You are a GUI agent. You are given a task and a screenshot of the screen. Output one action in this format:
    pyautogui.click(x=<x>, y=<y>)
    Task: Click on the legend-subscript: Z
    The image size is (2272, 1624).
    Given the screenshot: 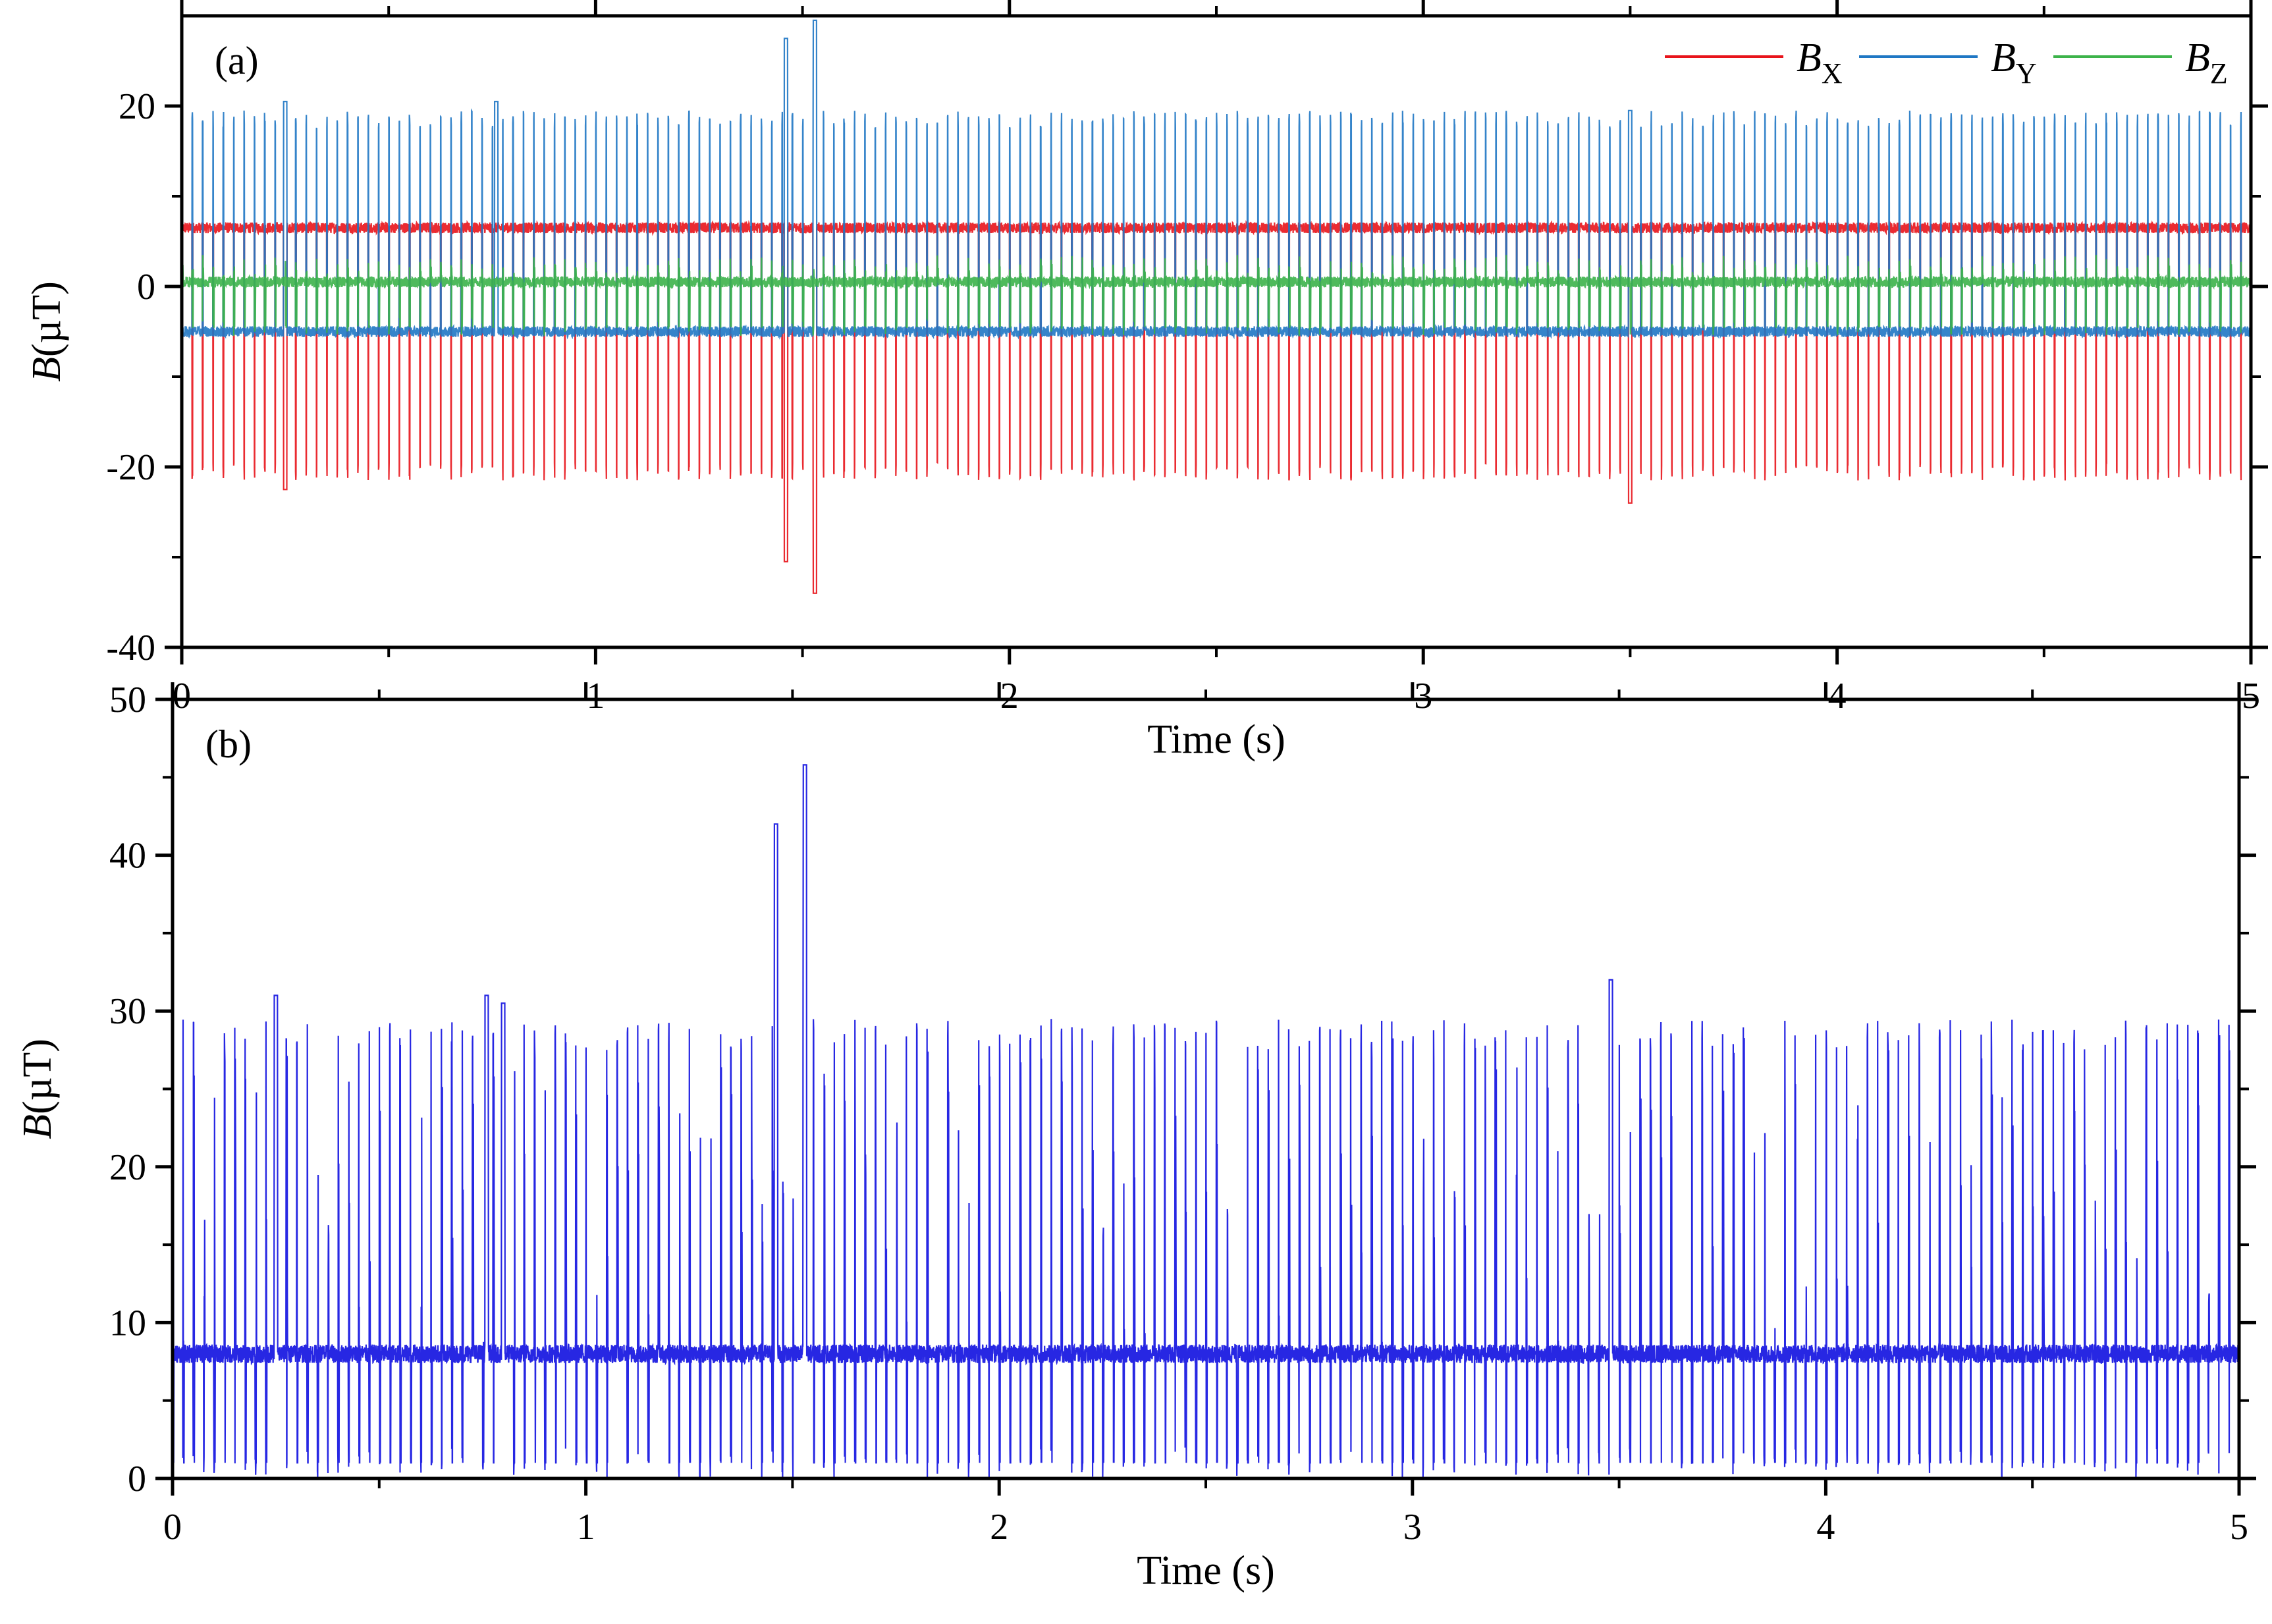 What is the action you would take?
    pyautogui.click(x=2219, y=73)
    